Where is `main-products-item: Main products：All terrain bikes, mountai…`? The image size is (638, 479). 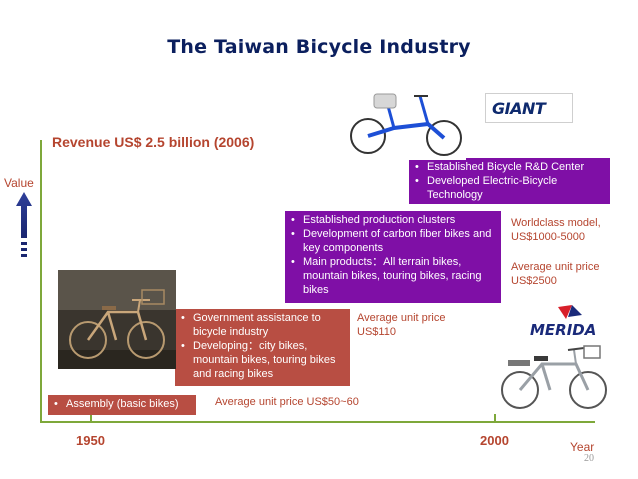 main-products-item: Main products：All terrain bikes, mountai… is located at coordinates (393, 276).